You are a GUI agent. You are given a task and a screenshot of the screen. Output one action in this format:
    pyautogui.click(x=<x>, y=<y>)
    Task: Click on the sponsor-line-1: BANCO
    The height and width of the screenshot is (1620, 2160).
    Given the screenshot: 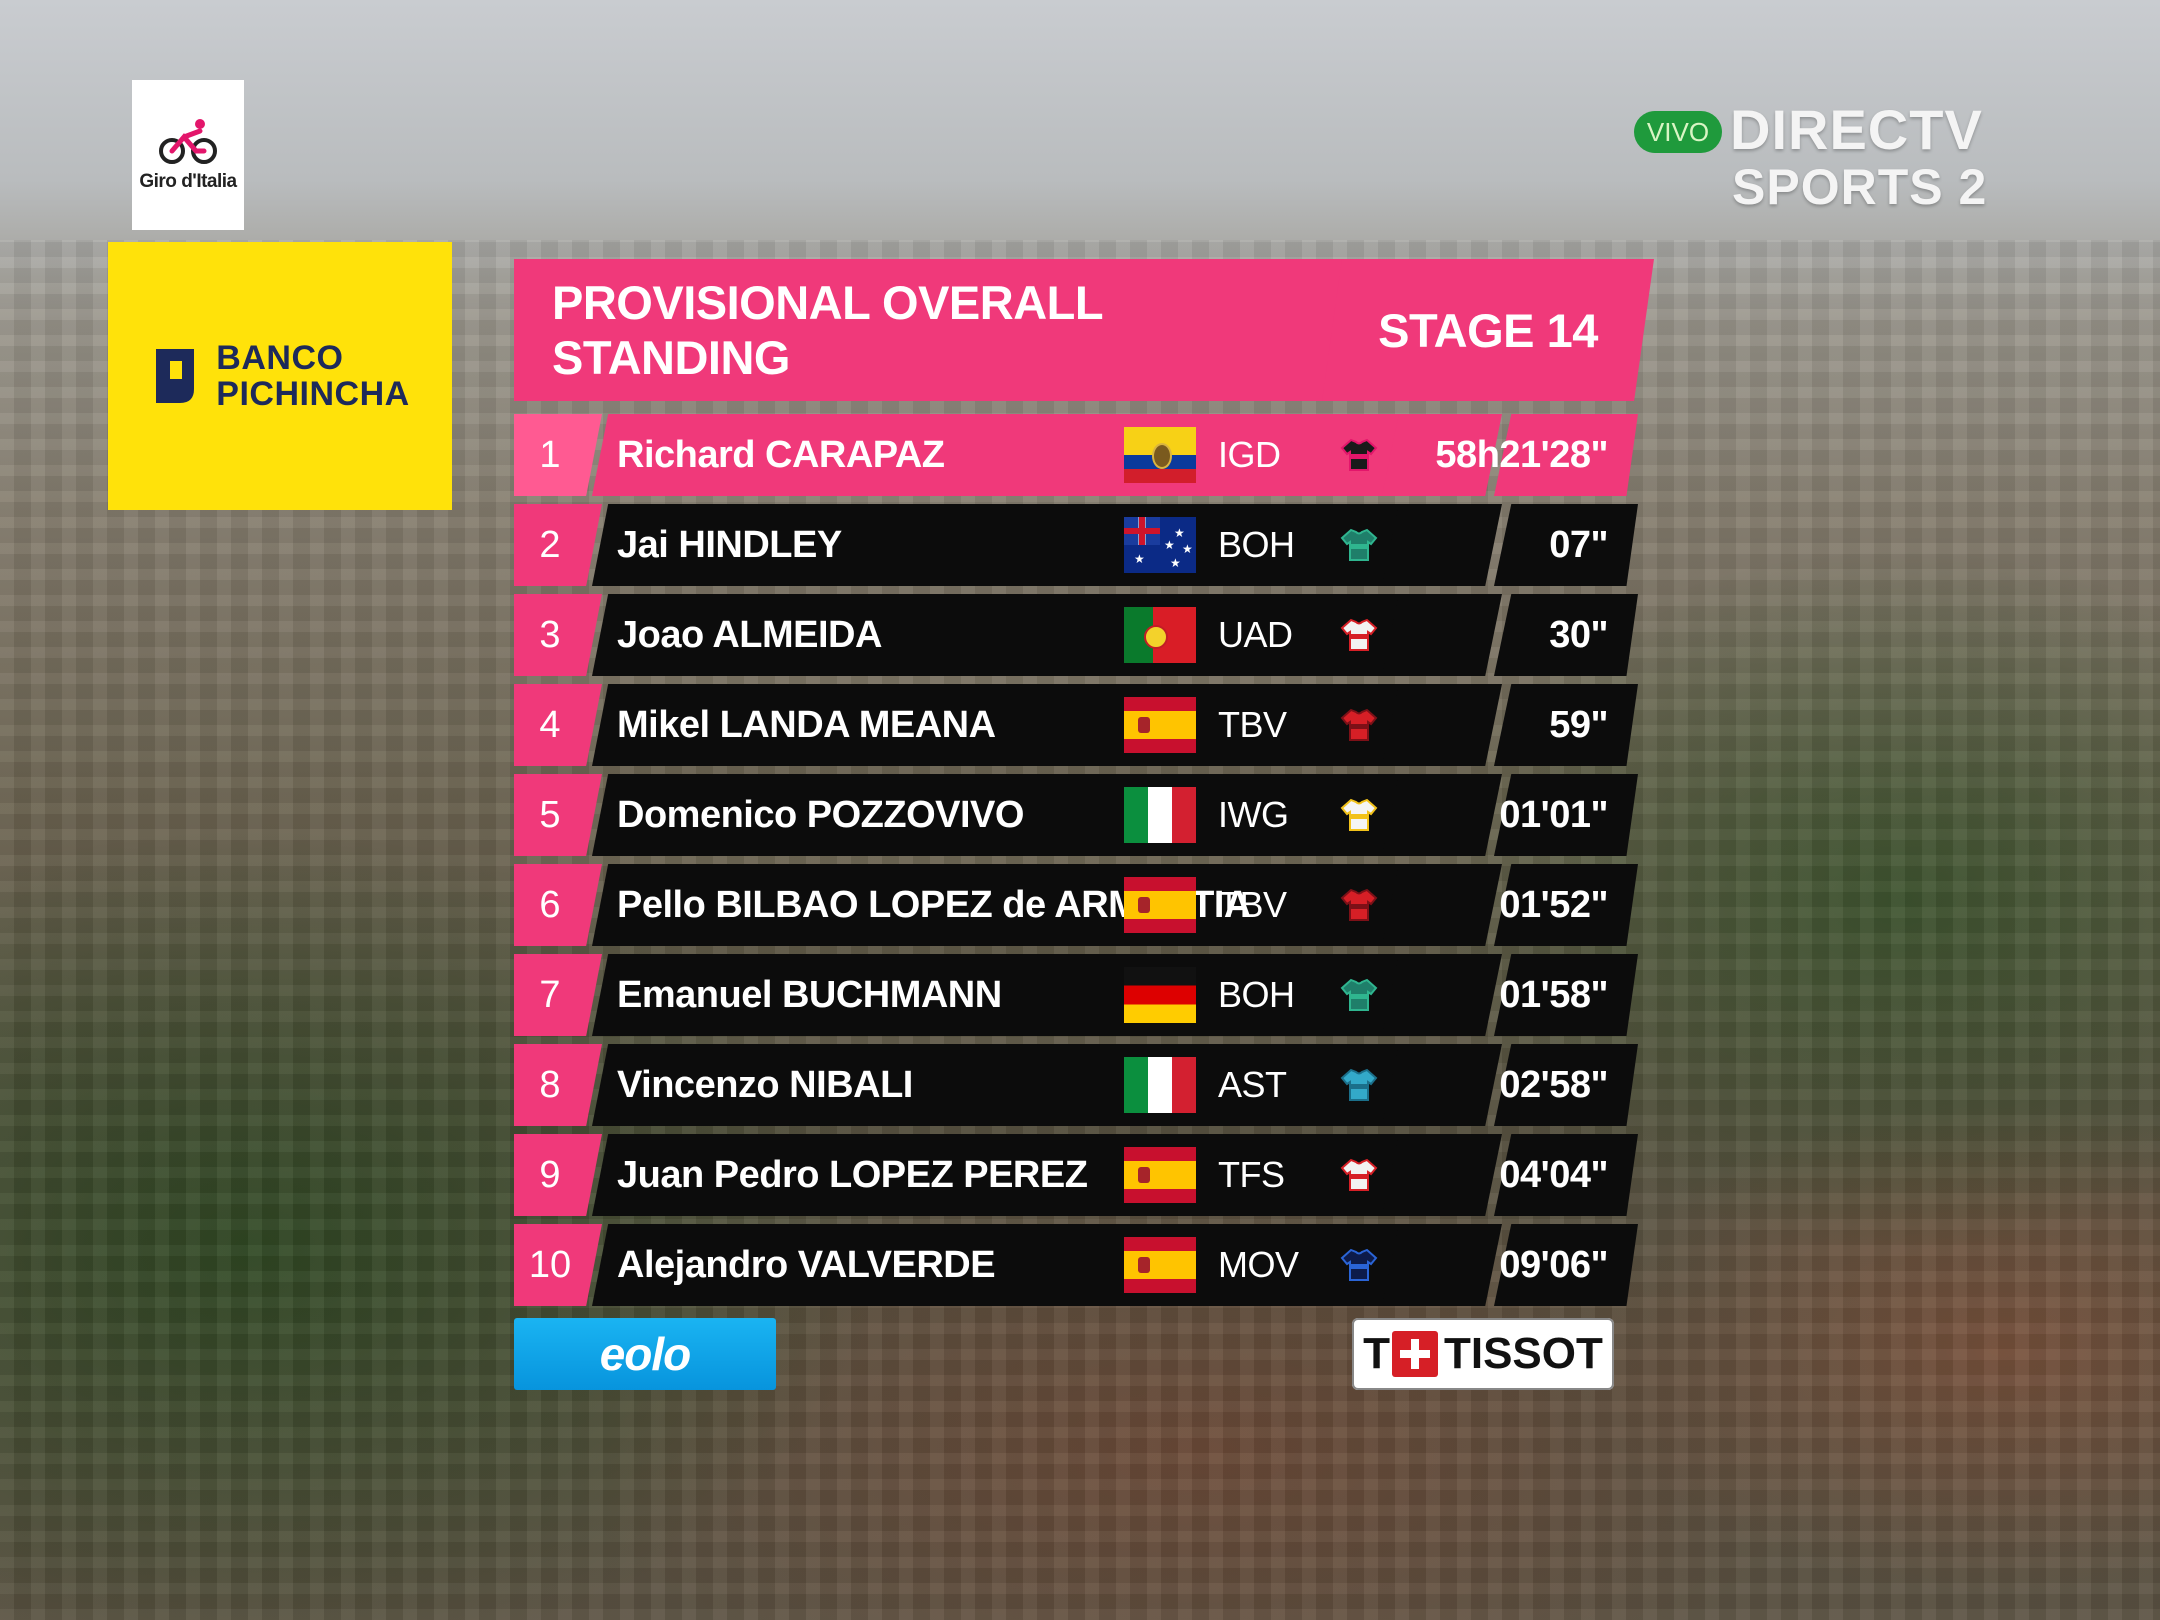 What is the action you would take?
    pyautogui.click(x=280, y=358)
    